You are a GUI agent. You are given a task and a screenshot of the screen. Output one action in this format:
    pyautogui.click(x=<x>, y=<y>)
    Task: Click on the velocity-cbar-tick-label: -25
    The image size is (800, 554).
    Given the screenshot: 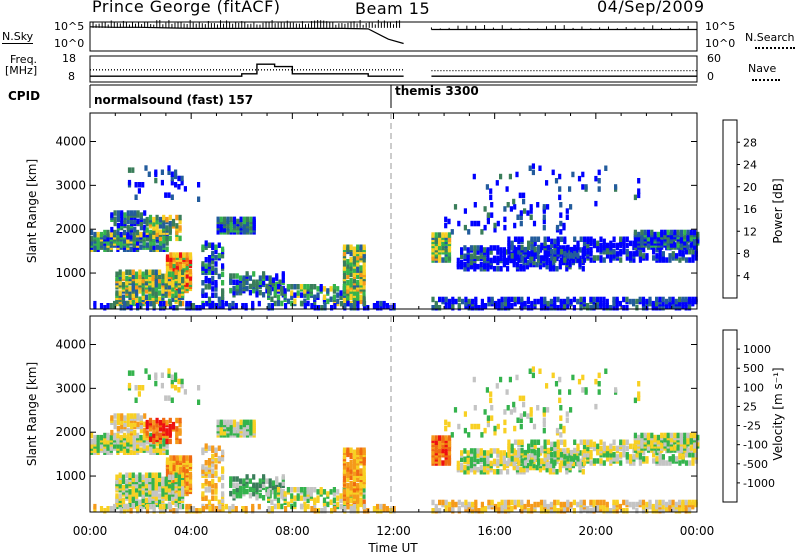 What is the action you would take?
    pyautogui.click(x=752, y=426)
    